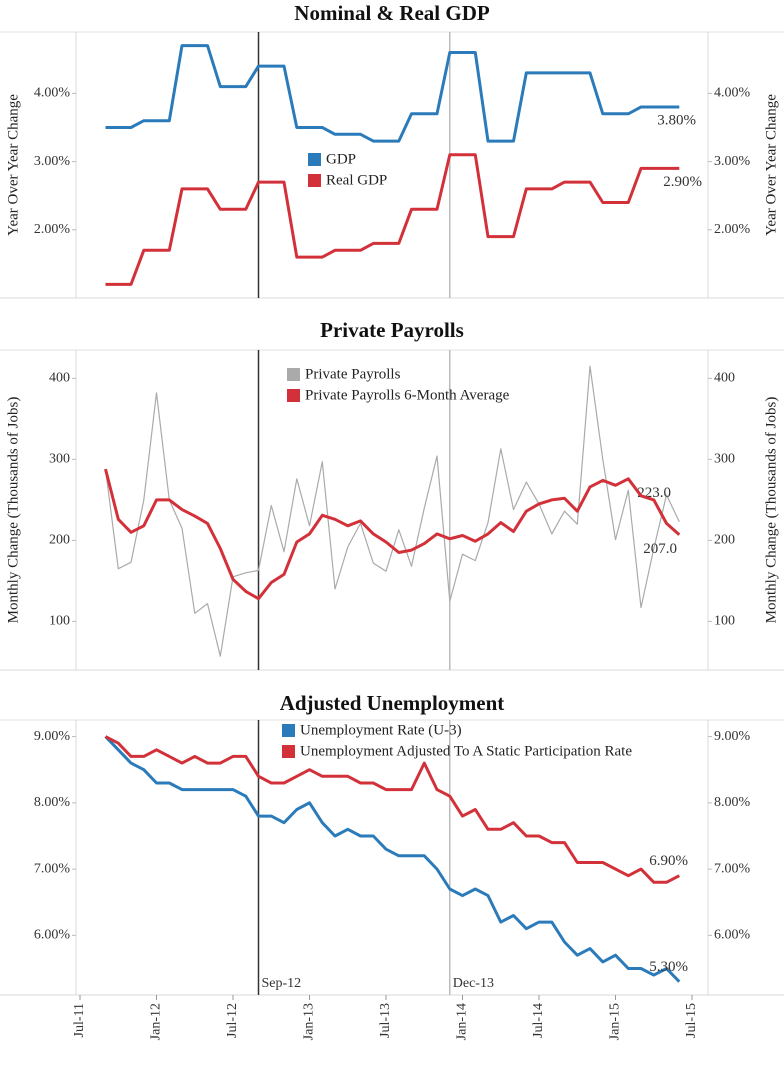  What do you see at coordinates (462, 1021) in the screenshot?
I see `x-tick-label: Jan-14` at bounding box center [462, 1021].